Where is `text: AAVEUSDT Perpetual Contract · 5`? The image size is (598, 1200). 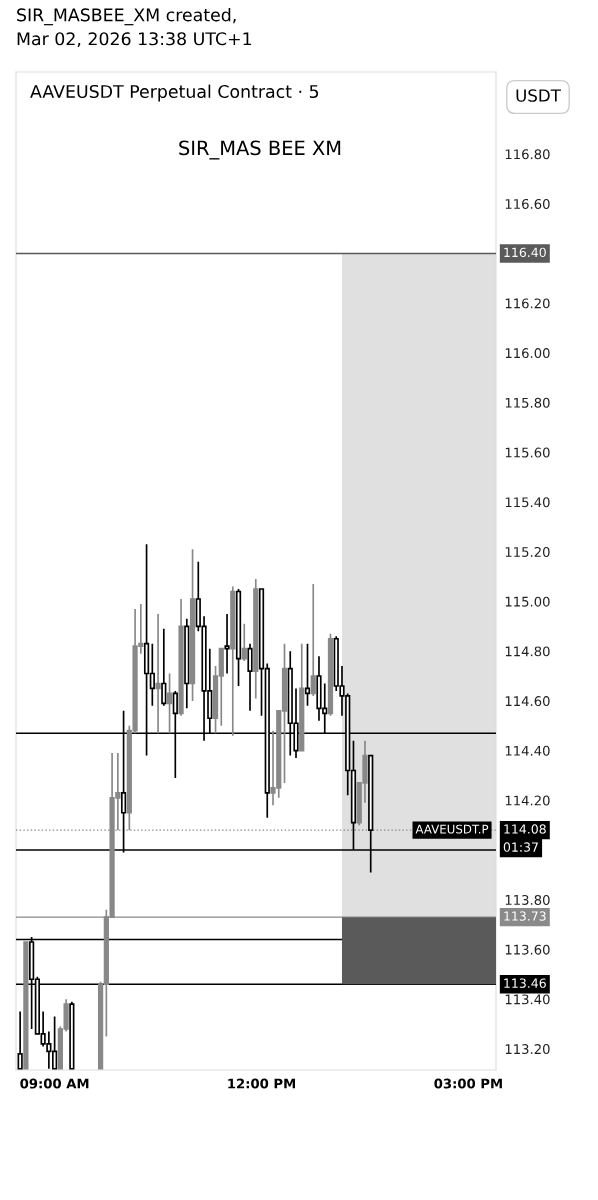
text: AAVEUSDT Perpetual Contract · 5 is located at coordinates (174, 93).